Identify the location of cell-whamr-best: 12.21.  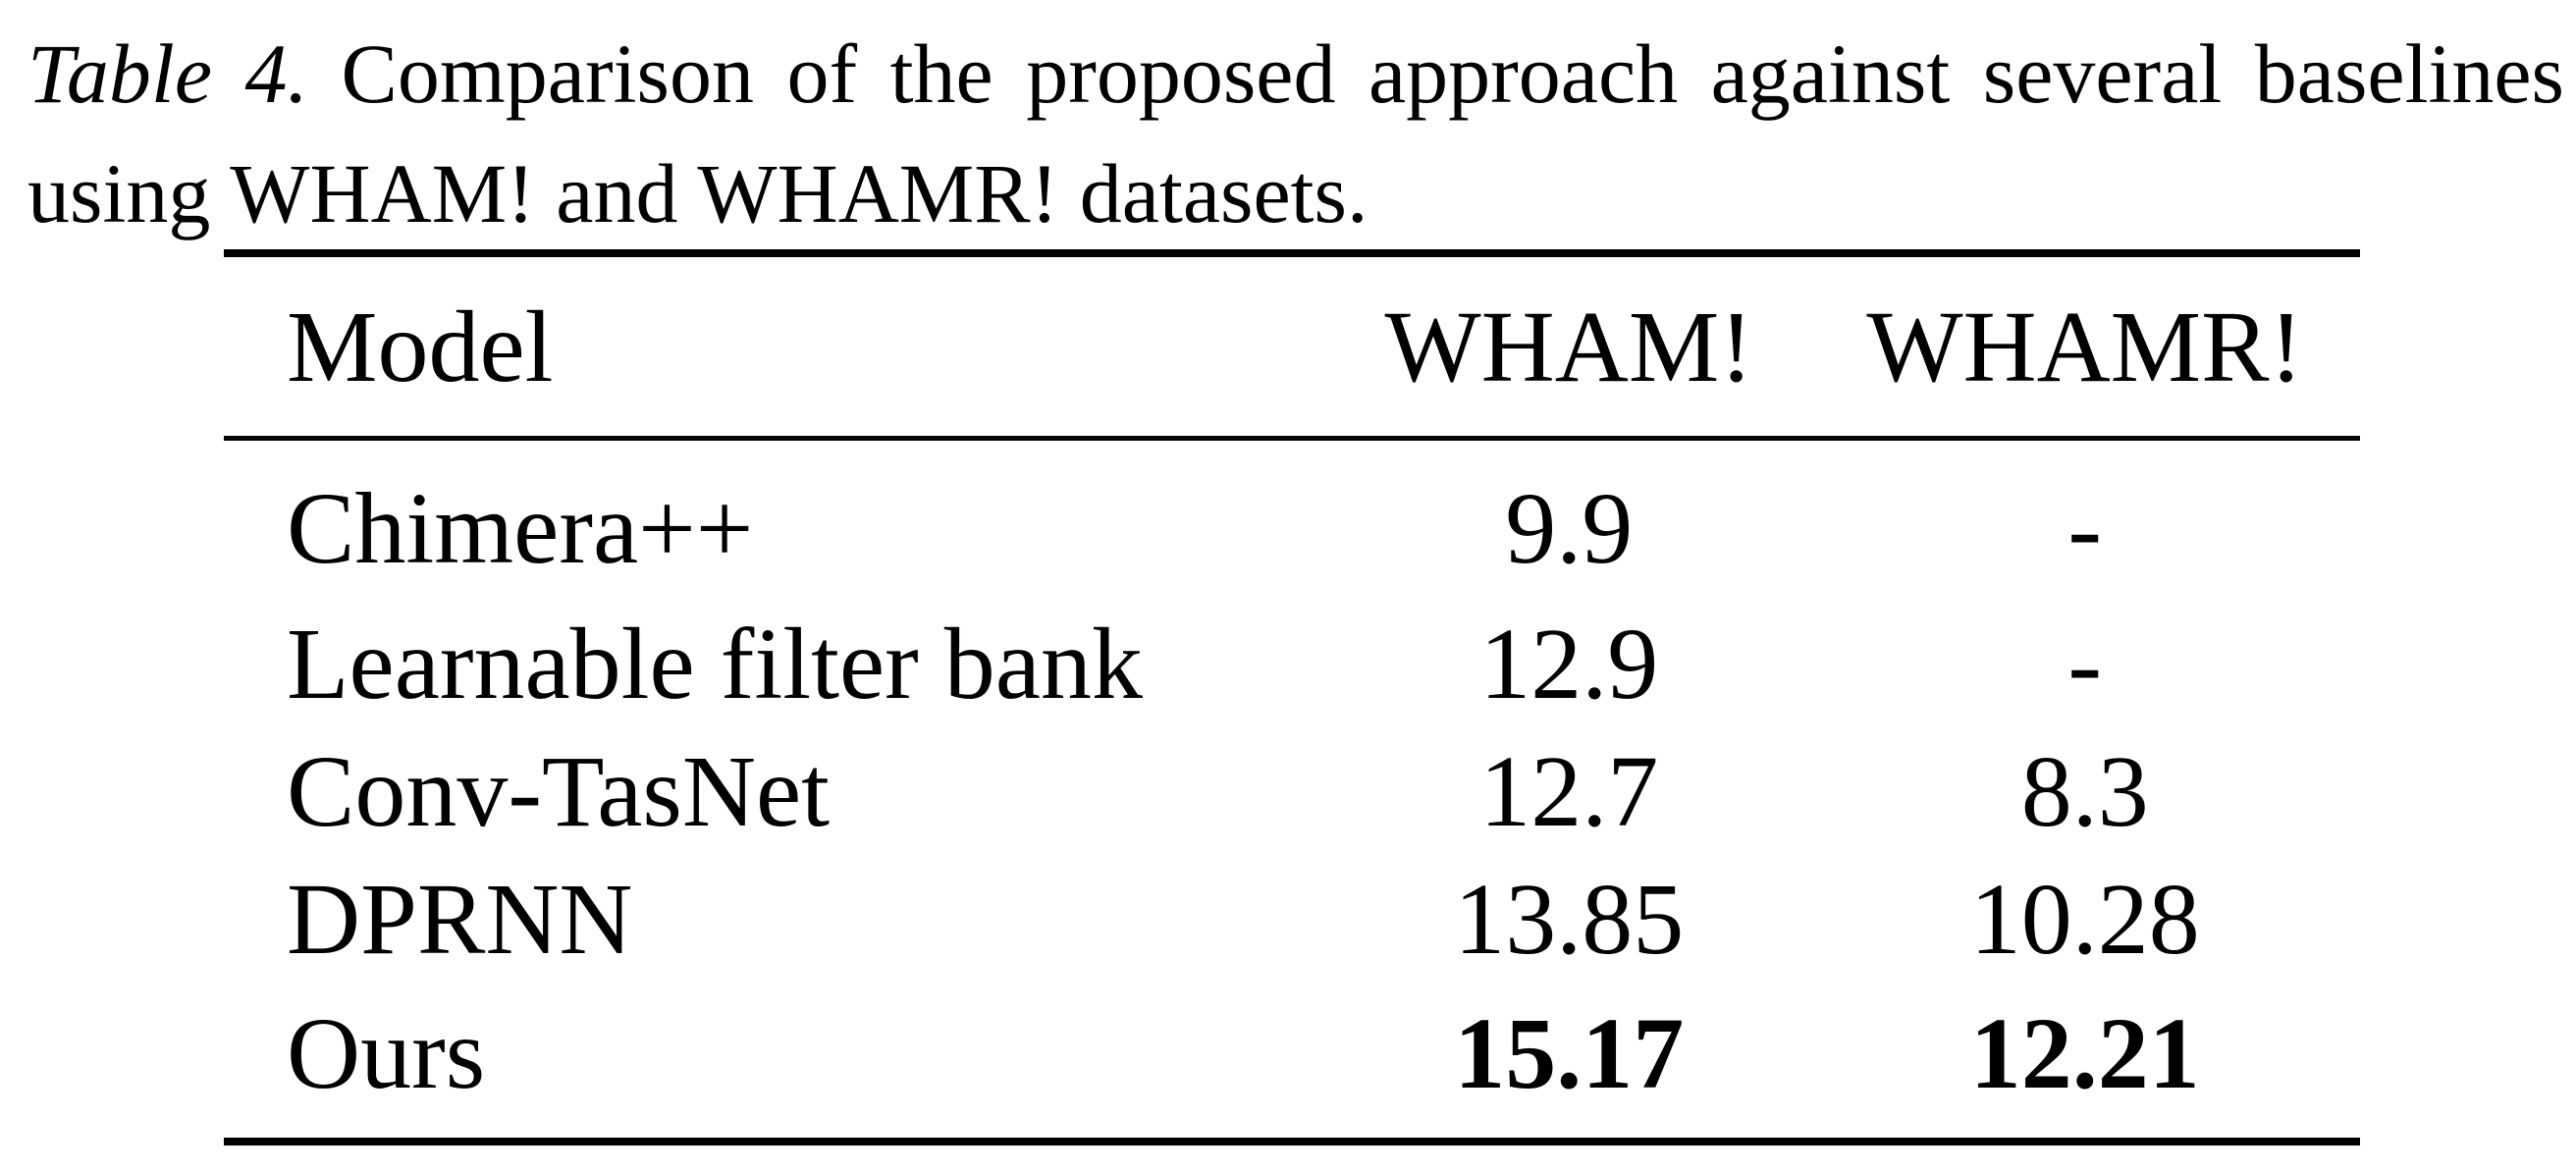
(2084, 1053).